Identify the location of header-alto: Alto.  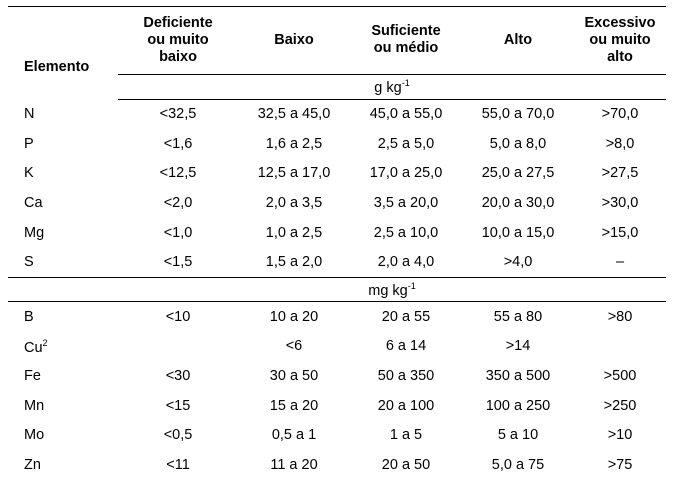
(518, 40).